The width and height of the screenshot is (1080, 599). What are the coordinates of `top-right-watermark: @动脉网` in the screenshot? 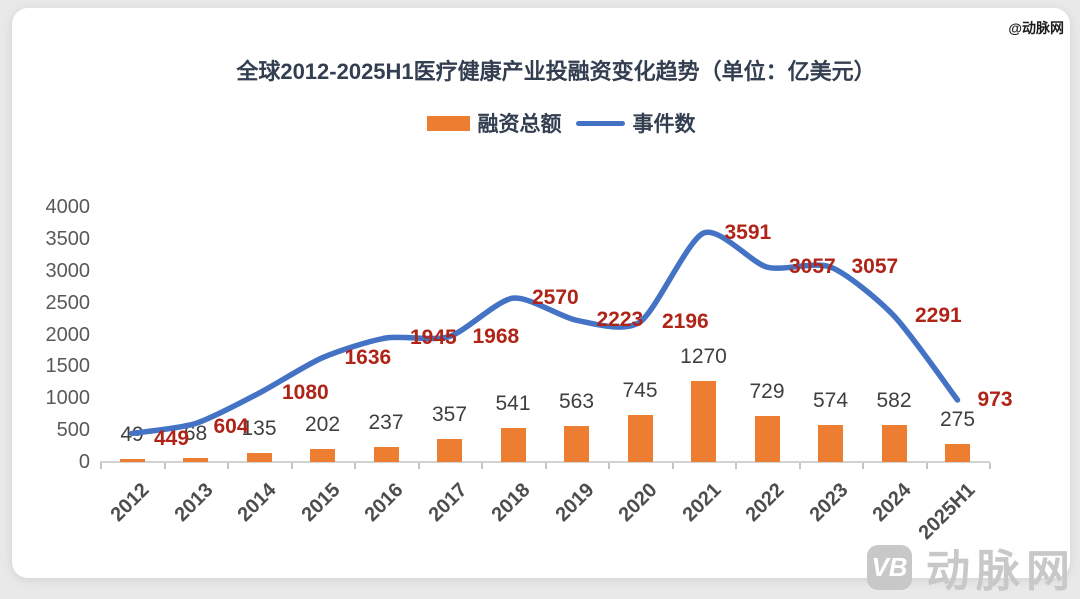 It's located at (1036, 28).